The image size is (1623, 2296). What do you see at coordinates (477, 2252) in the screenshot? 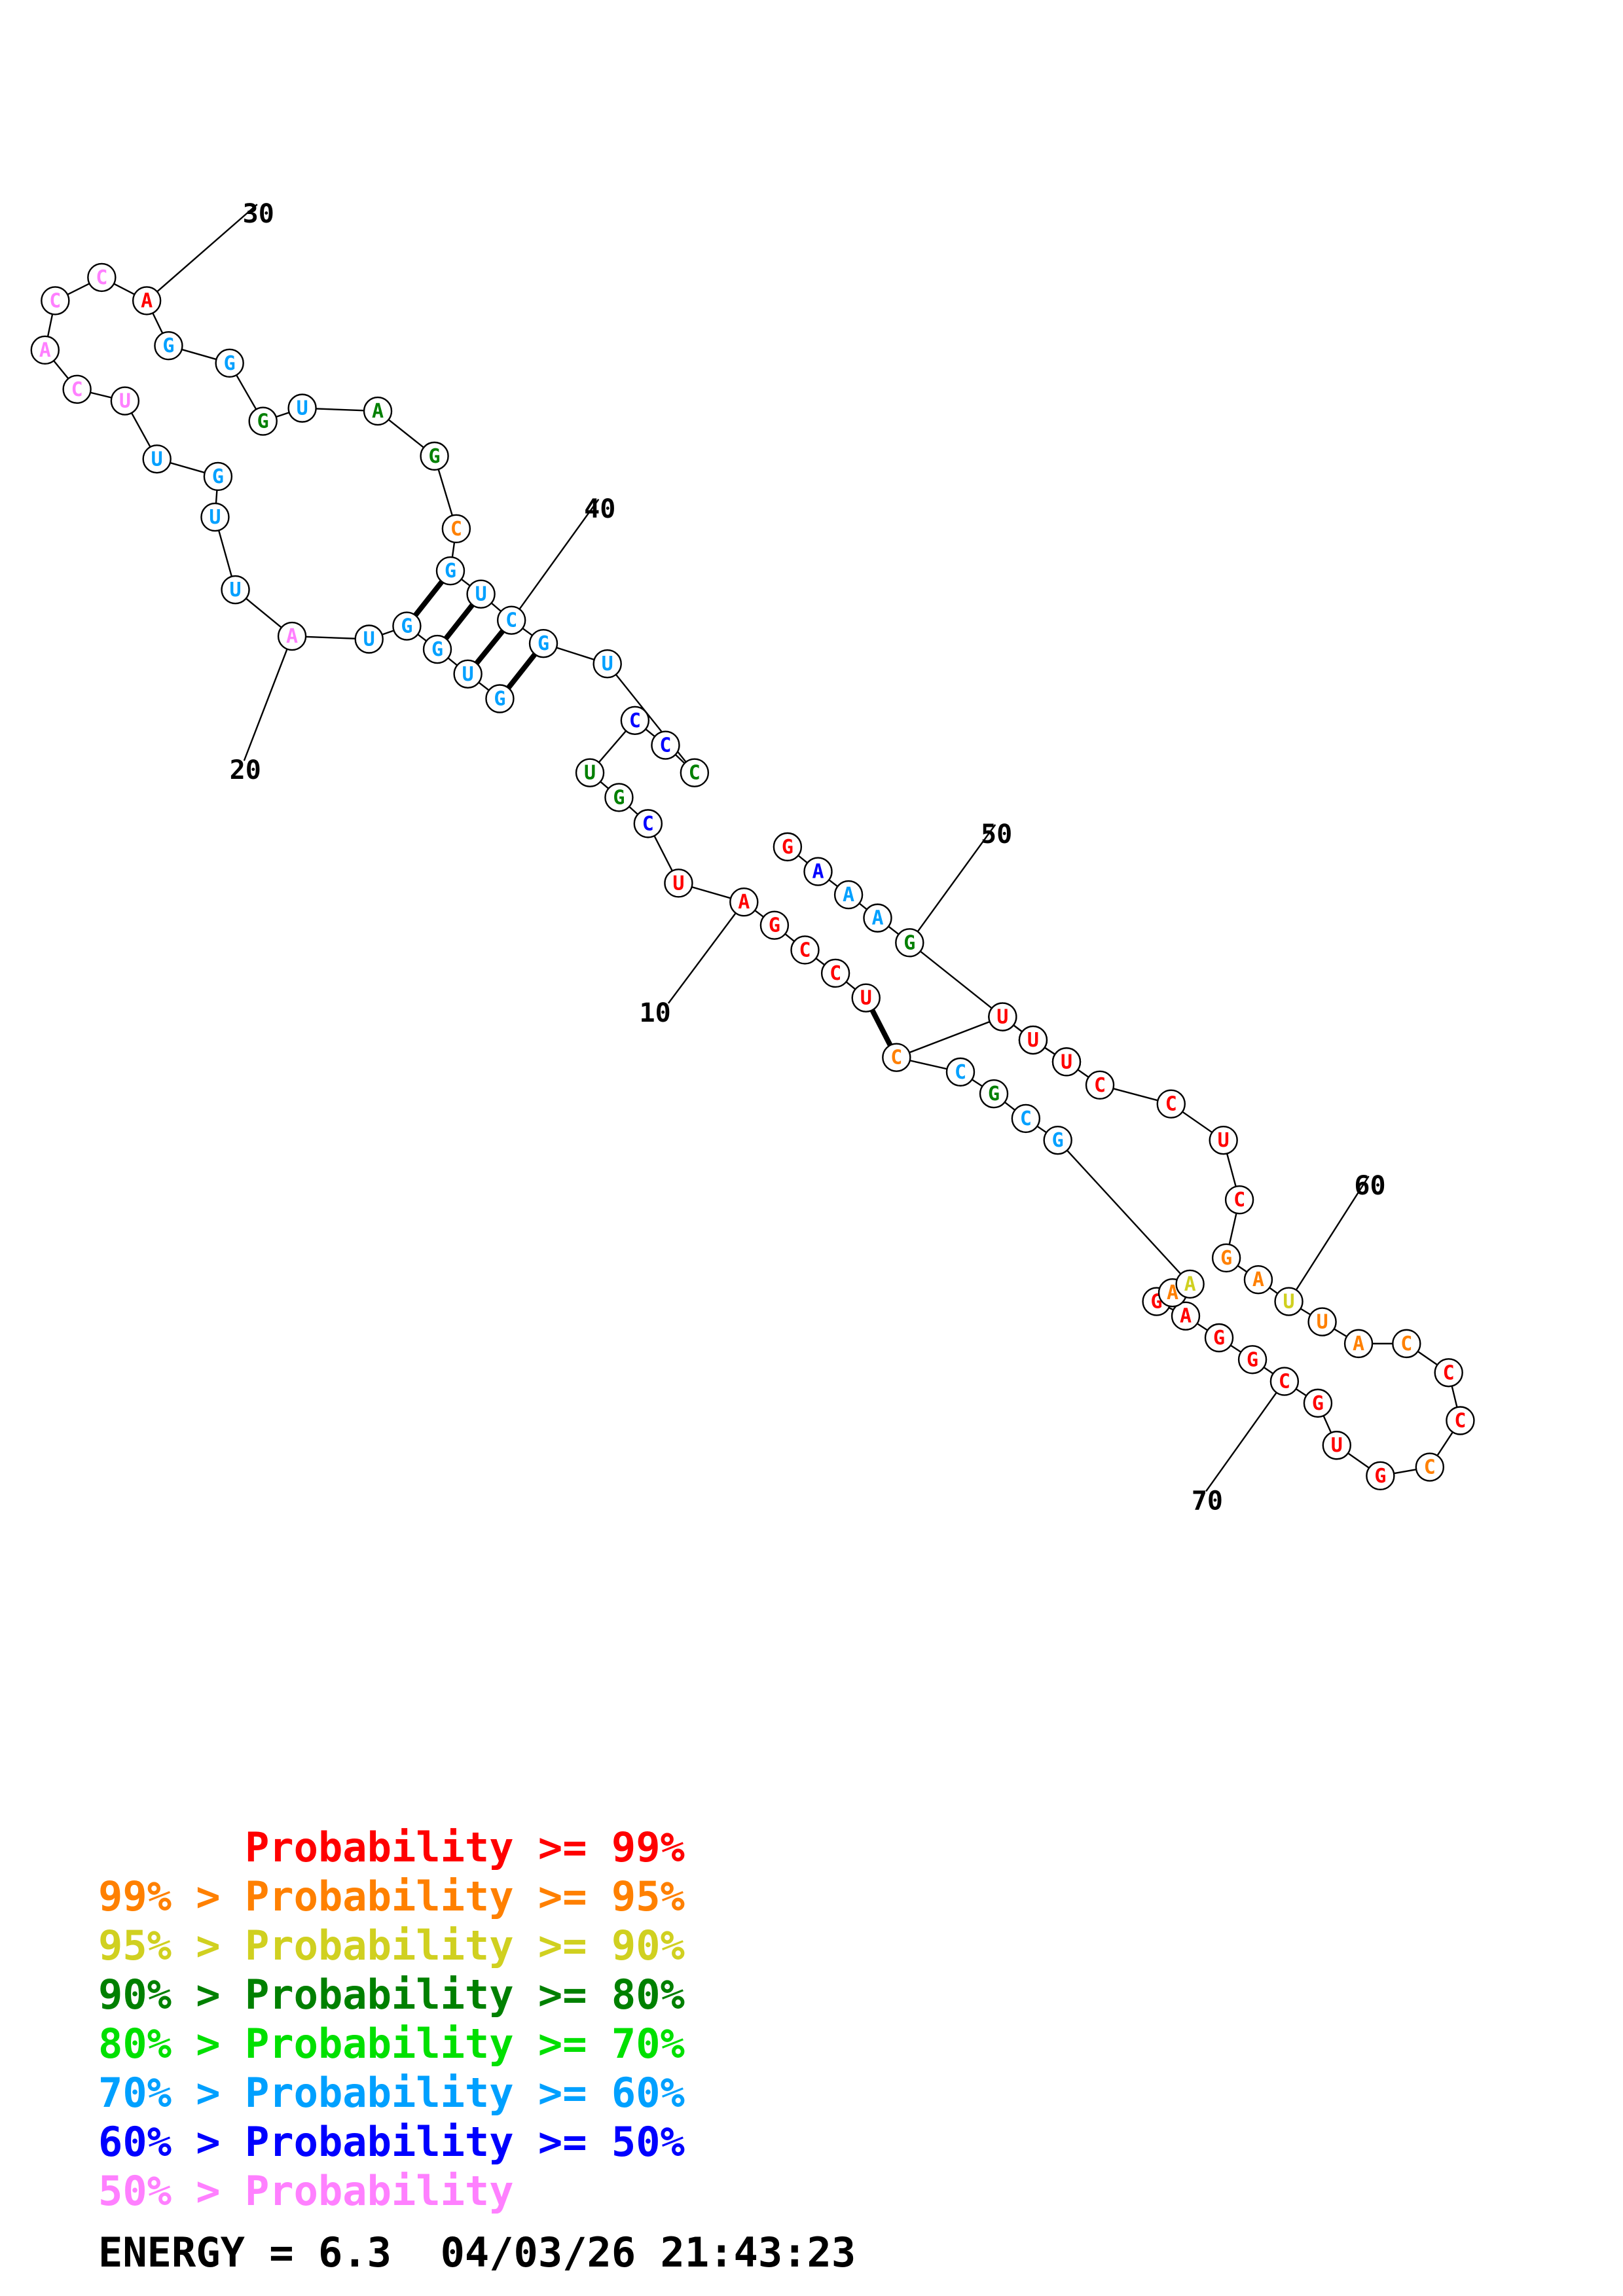
I see `energy-line: ENERGY = 6.3 04/03/26 21:43:23` at bounding box center [477, 2252].